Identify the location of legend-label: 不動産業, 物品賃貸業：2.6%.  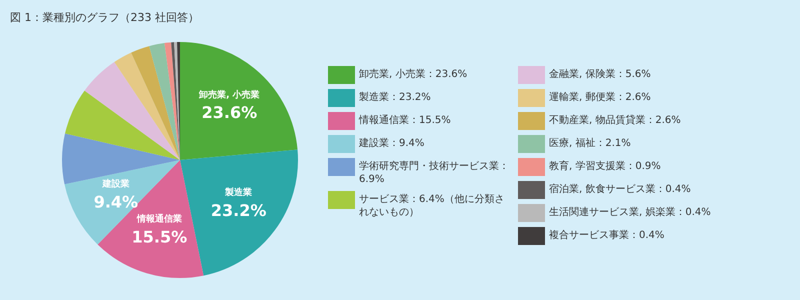
(615, 120).